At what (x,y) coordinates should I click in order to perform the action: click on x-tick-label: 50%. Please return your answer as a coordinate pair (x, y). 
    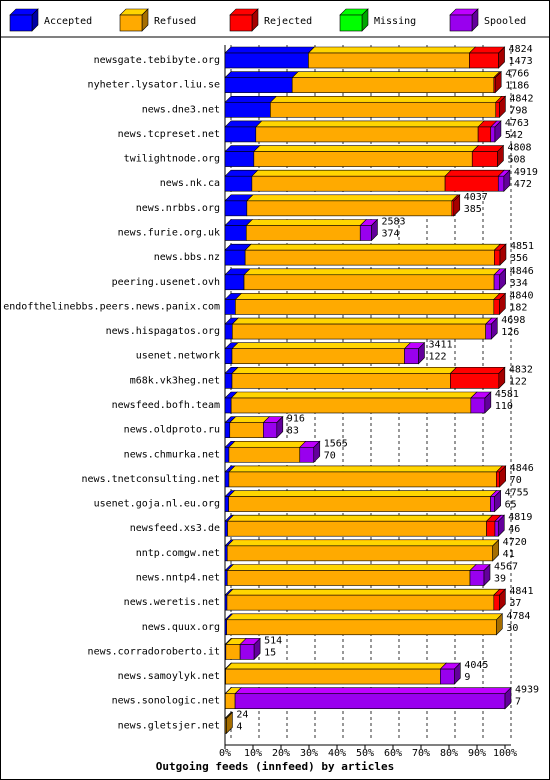
    Looking at the image, I should click on (365, 753).